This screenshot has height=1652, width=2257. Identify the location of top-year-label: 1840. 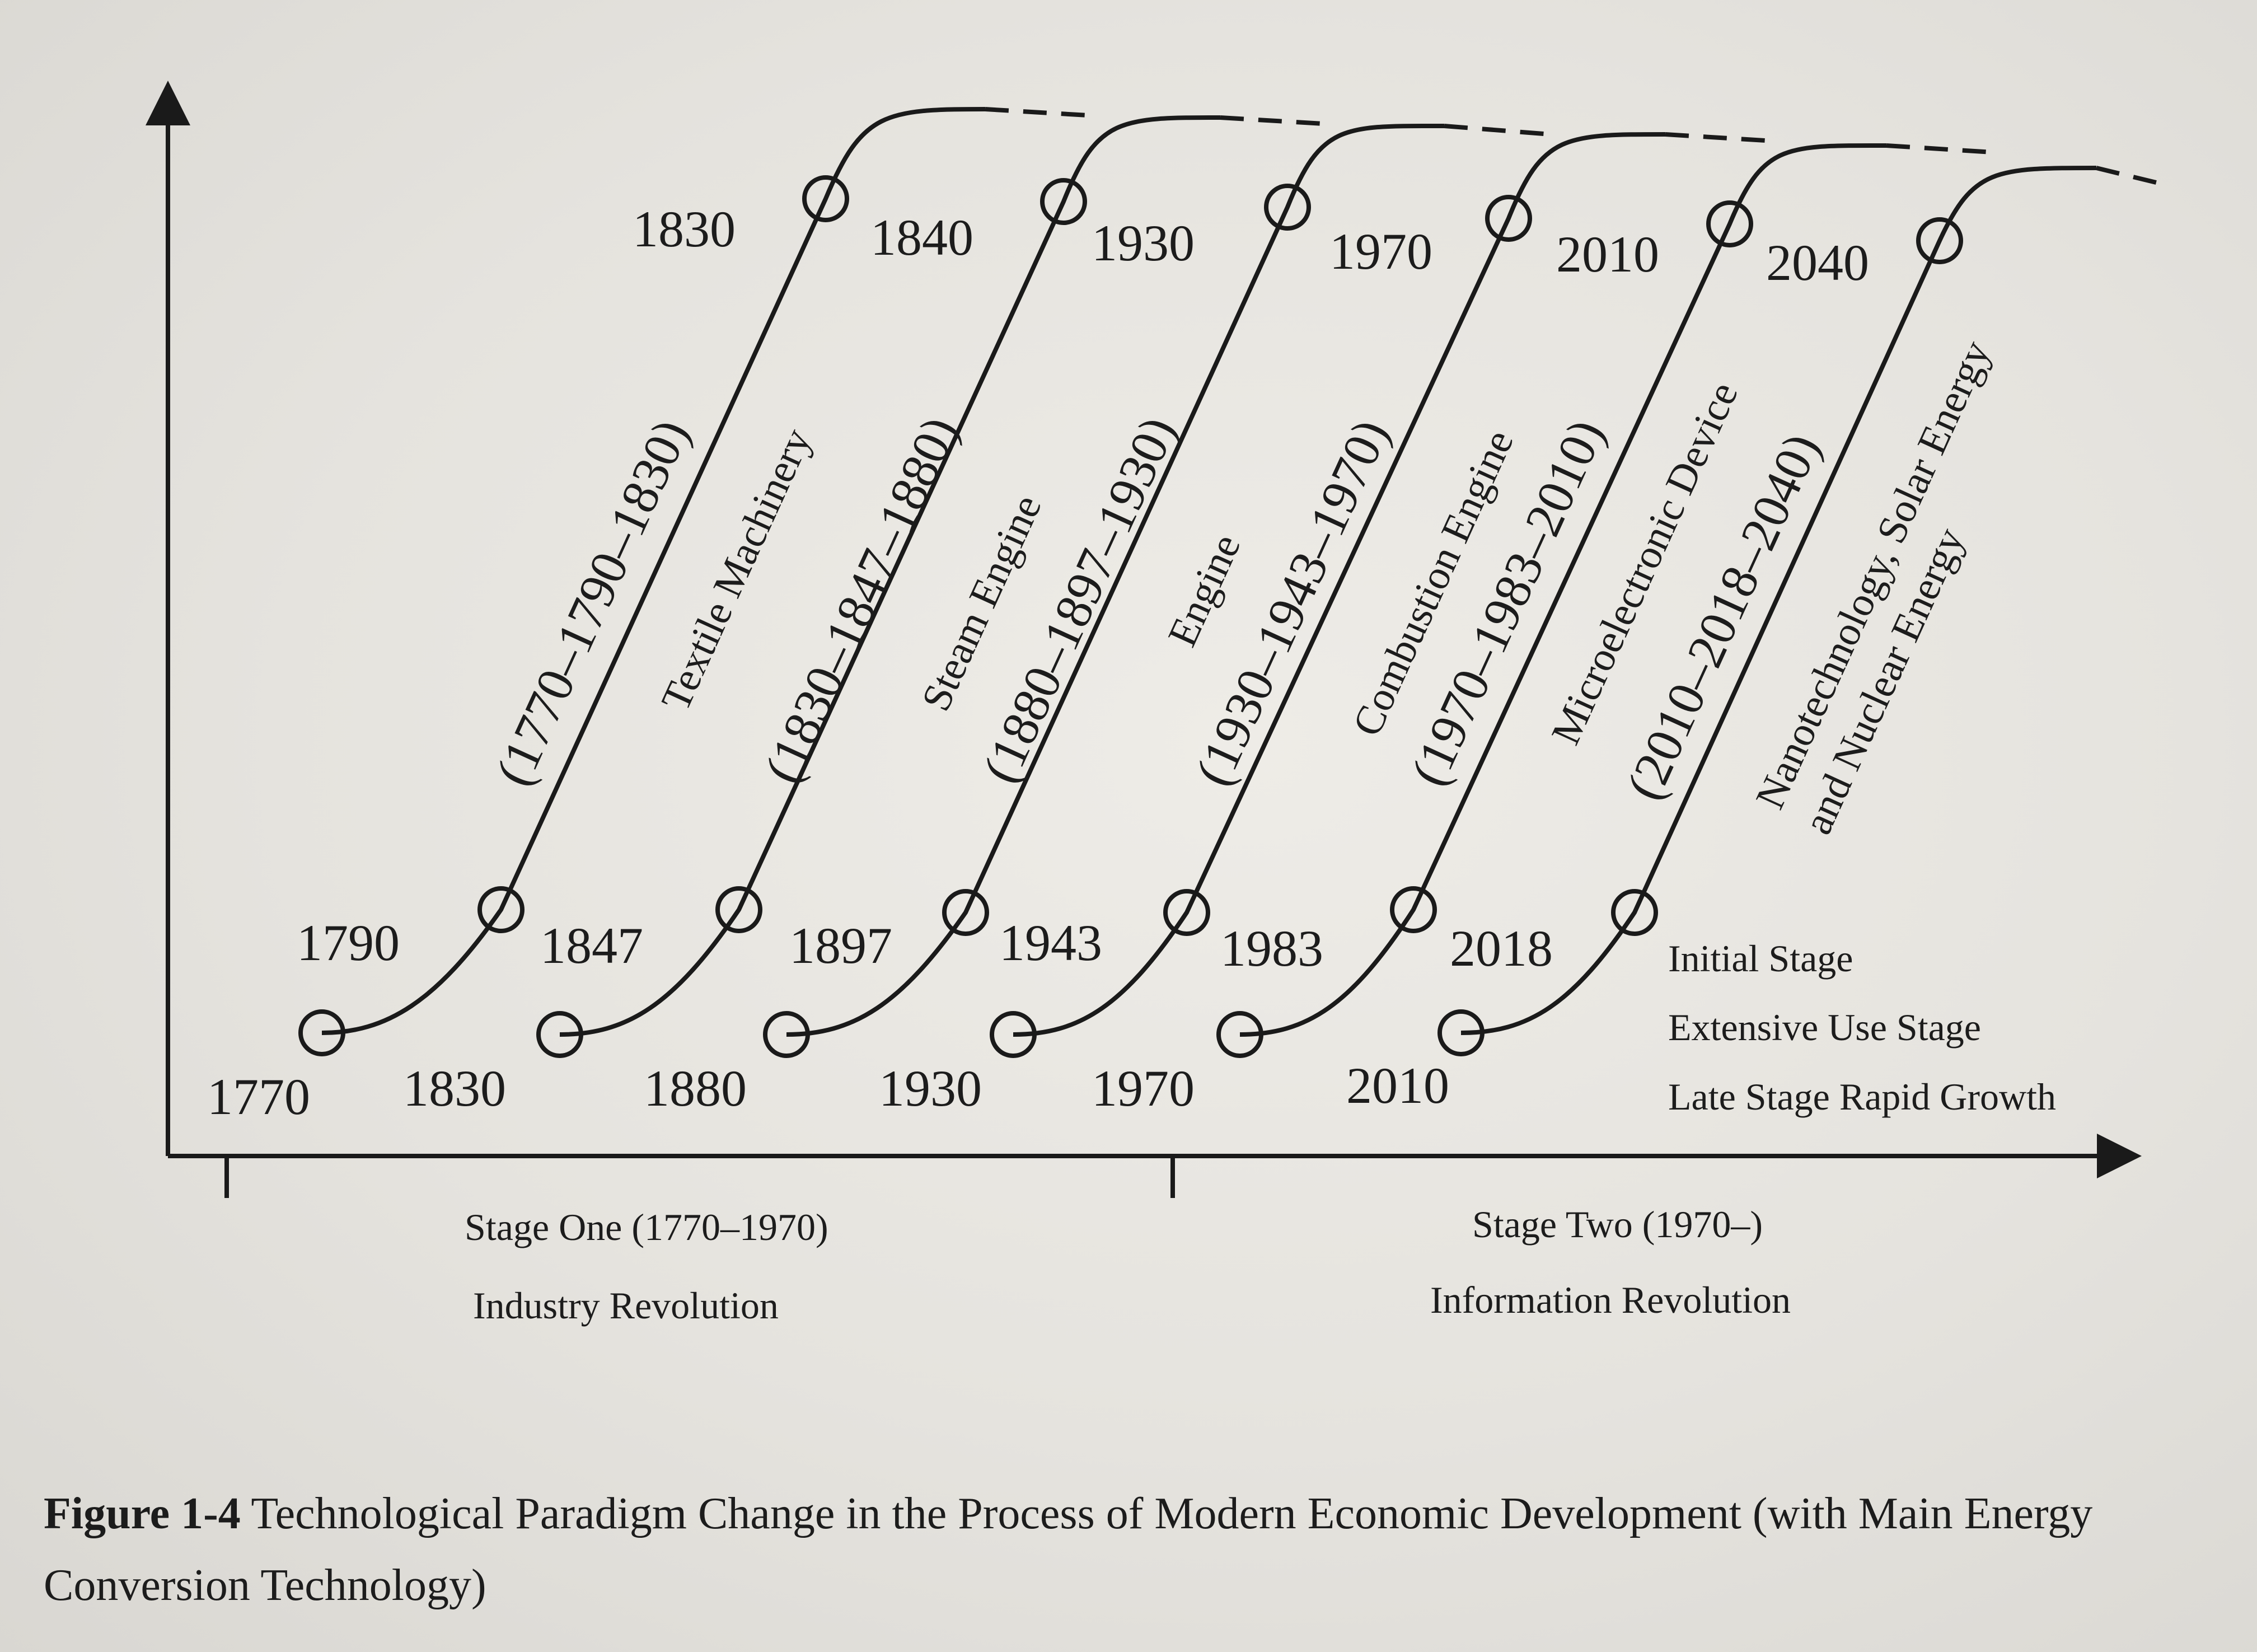
(921, 237).